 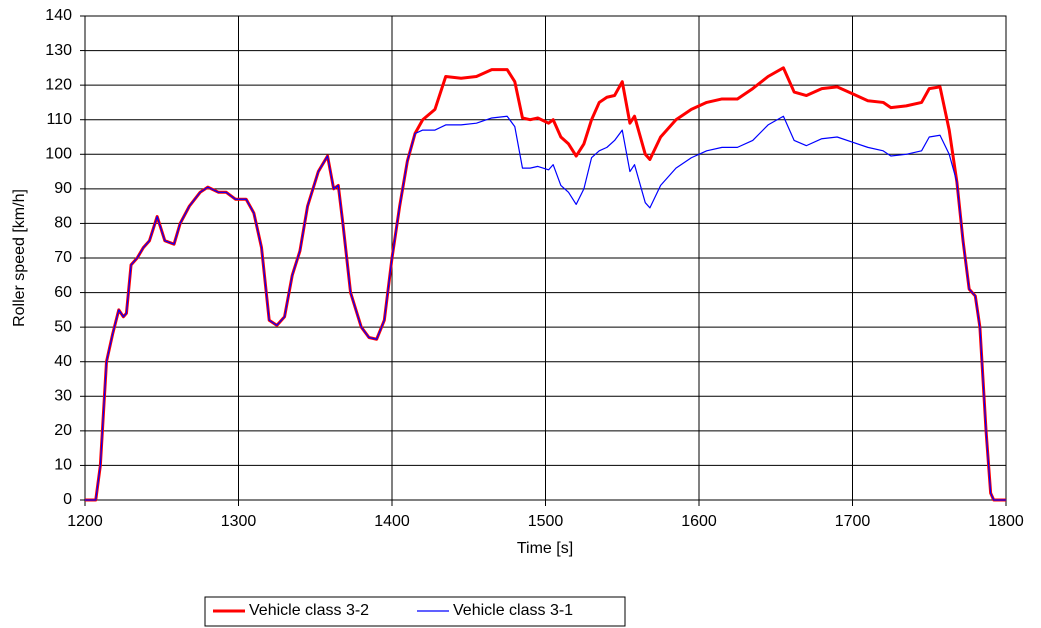 I want to click on x-tick-label: 1800, so click(x=1006, y=521).